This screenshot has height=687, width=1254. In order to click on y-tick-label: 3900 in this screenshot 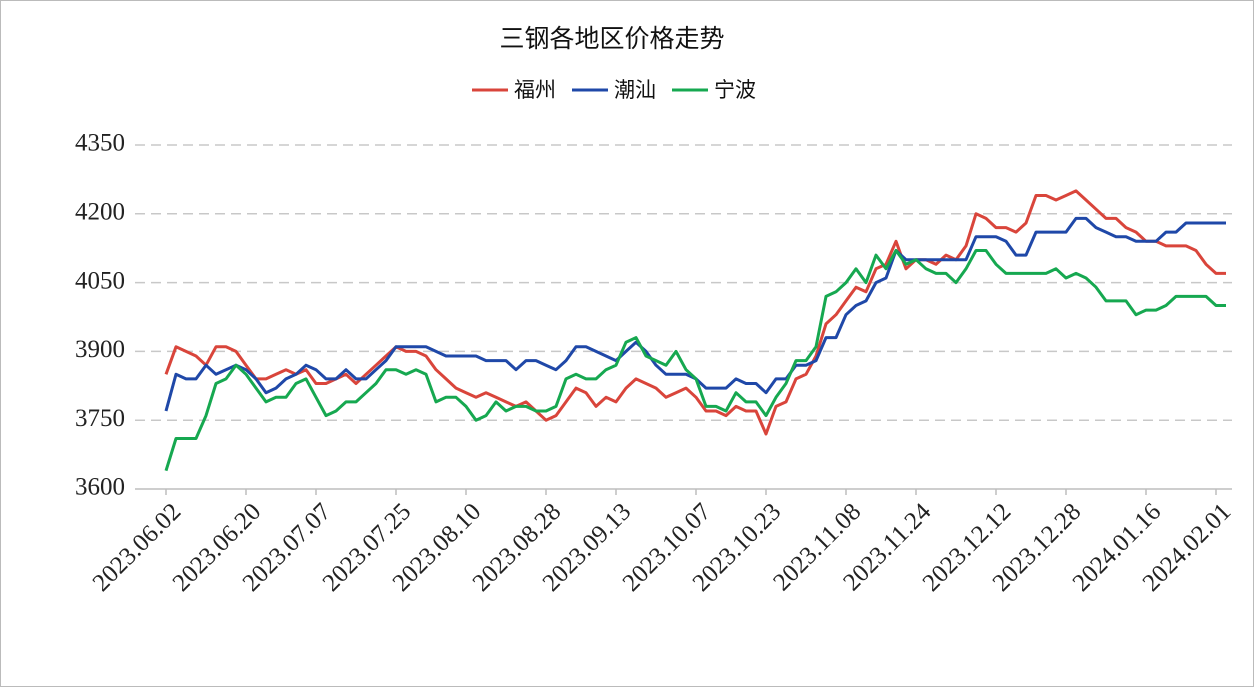, I will do `click(100, 349)`.